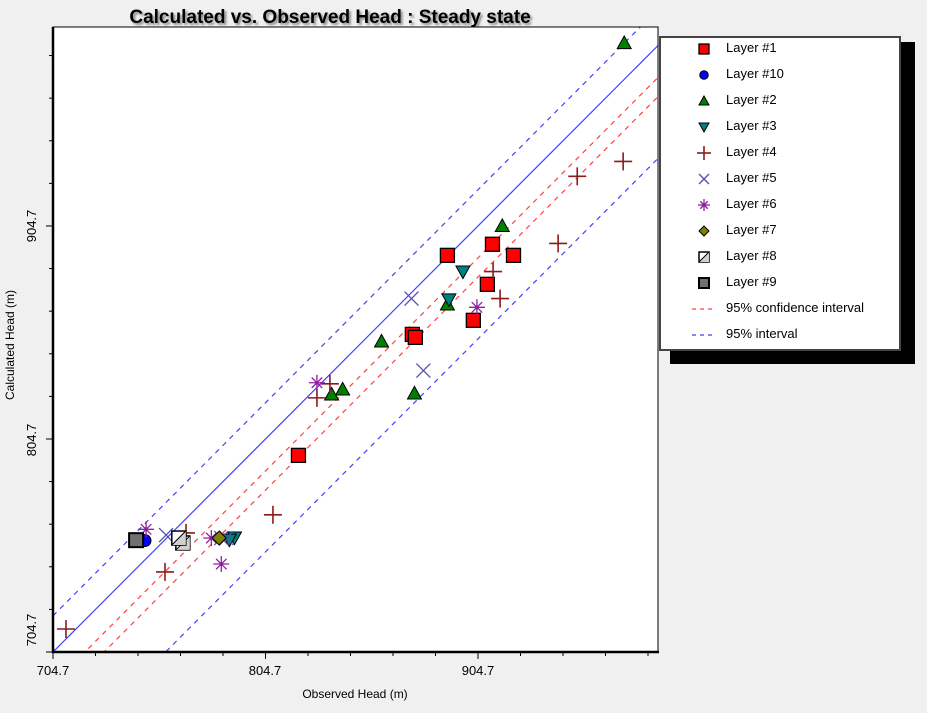 The height and width of the screenshot is (713, 927). I want to click on legend-item: Layer #7, so click(781, 233).